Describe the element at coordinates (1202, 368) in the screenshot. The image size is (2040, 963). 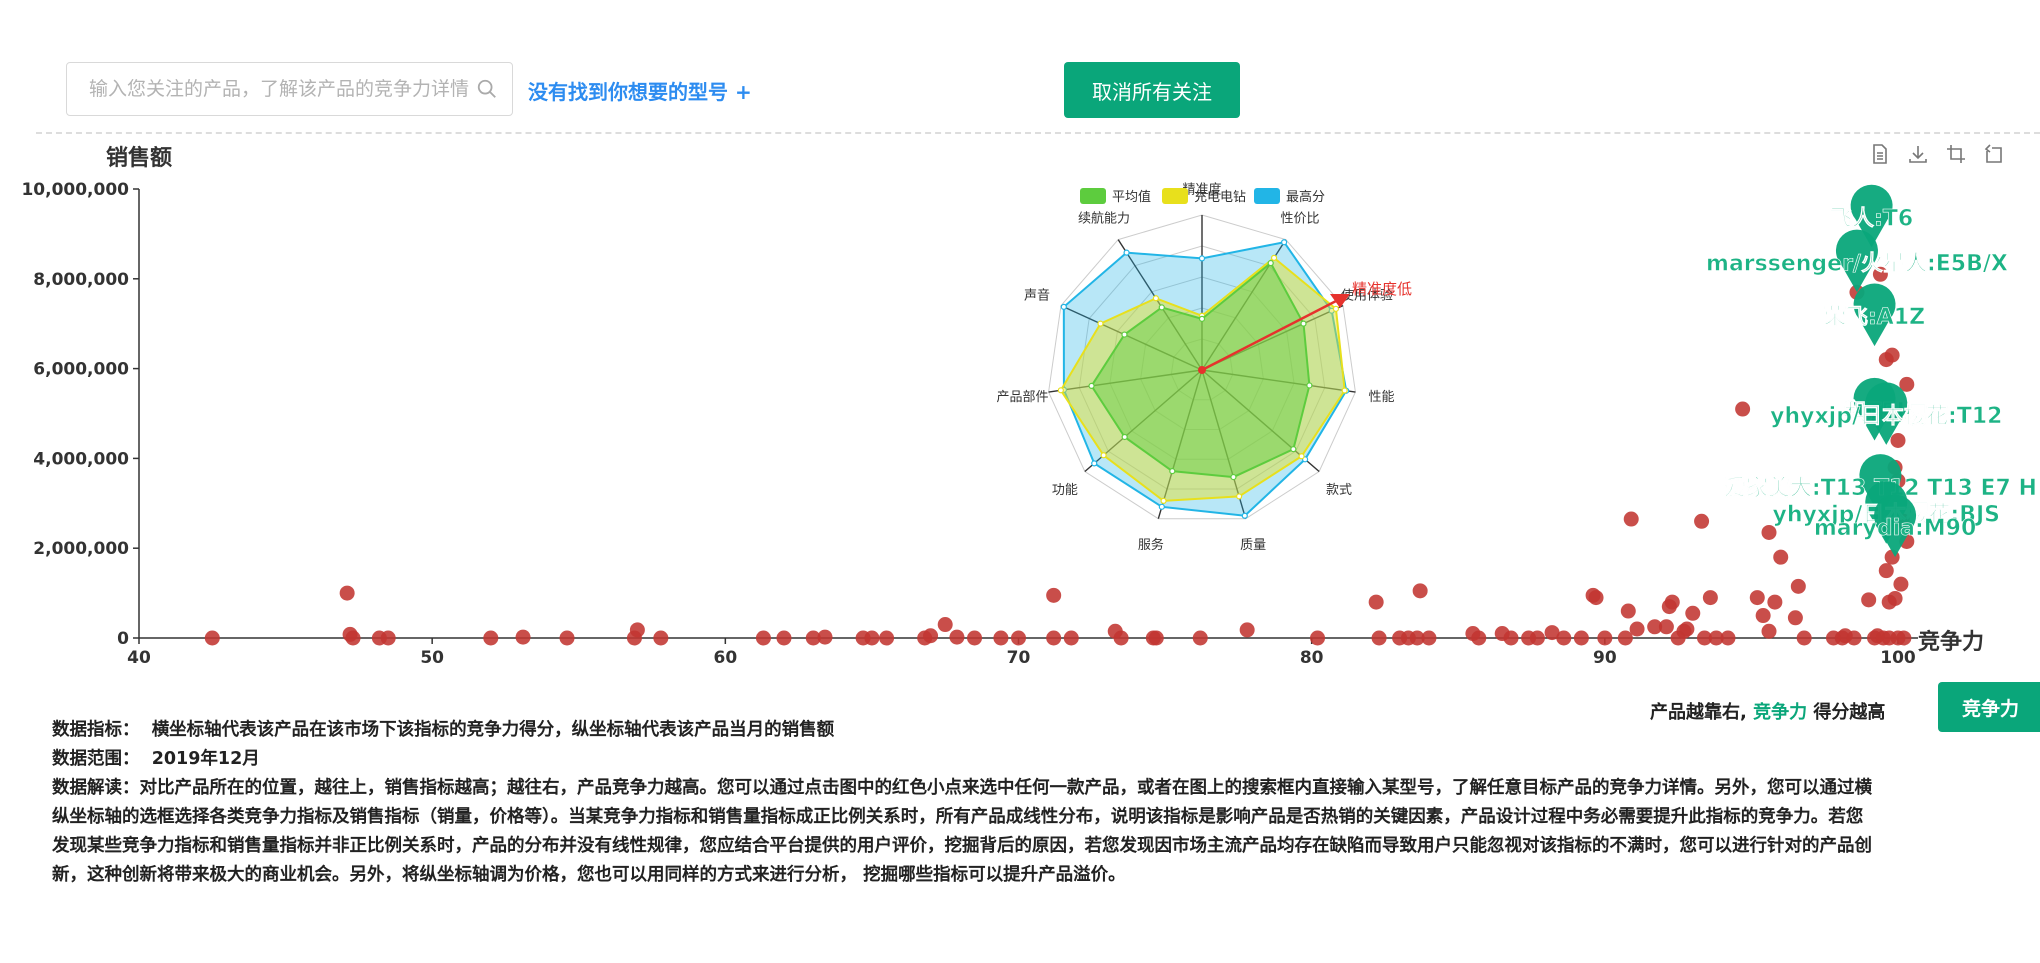
I see `radar-ring` at that location.